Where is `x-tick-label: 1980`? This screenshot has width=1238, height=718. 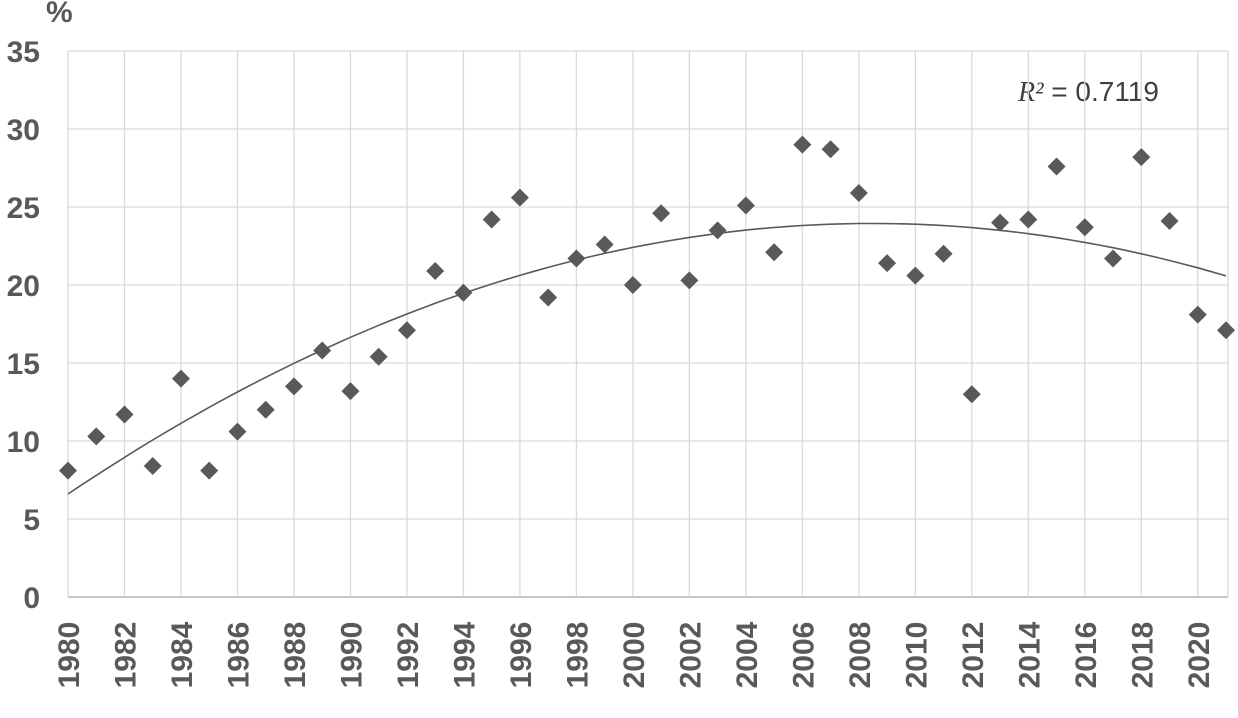 x-tick-label: 1980 is located at coordinates (69, 655).